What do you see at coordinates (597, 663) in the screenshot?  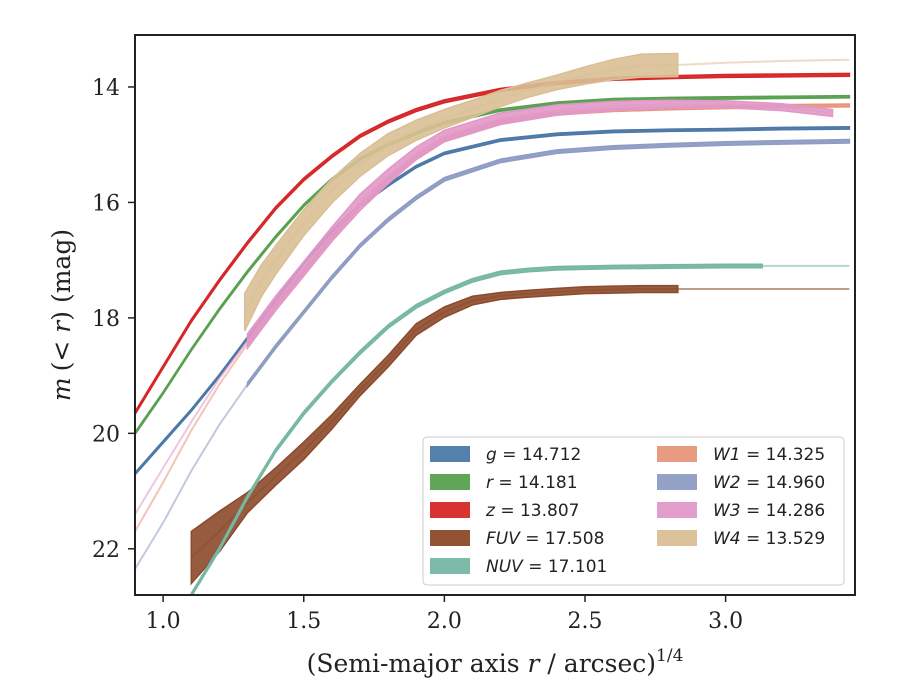 I see `x-axis-title-rest: / arcsec)` at bounding box center [597, 663].